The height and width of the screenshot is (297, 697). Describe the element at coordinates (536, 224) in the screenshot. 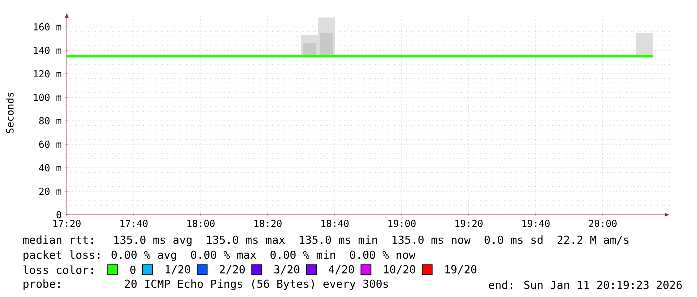

I see `x-tick-label: 19:40` at that location.